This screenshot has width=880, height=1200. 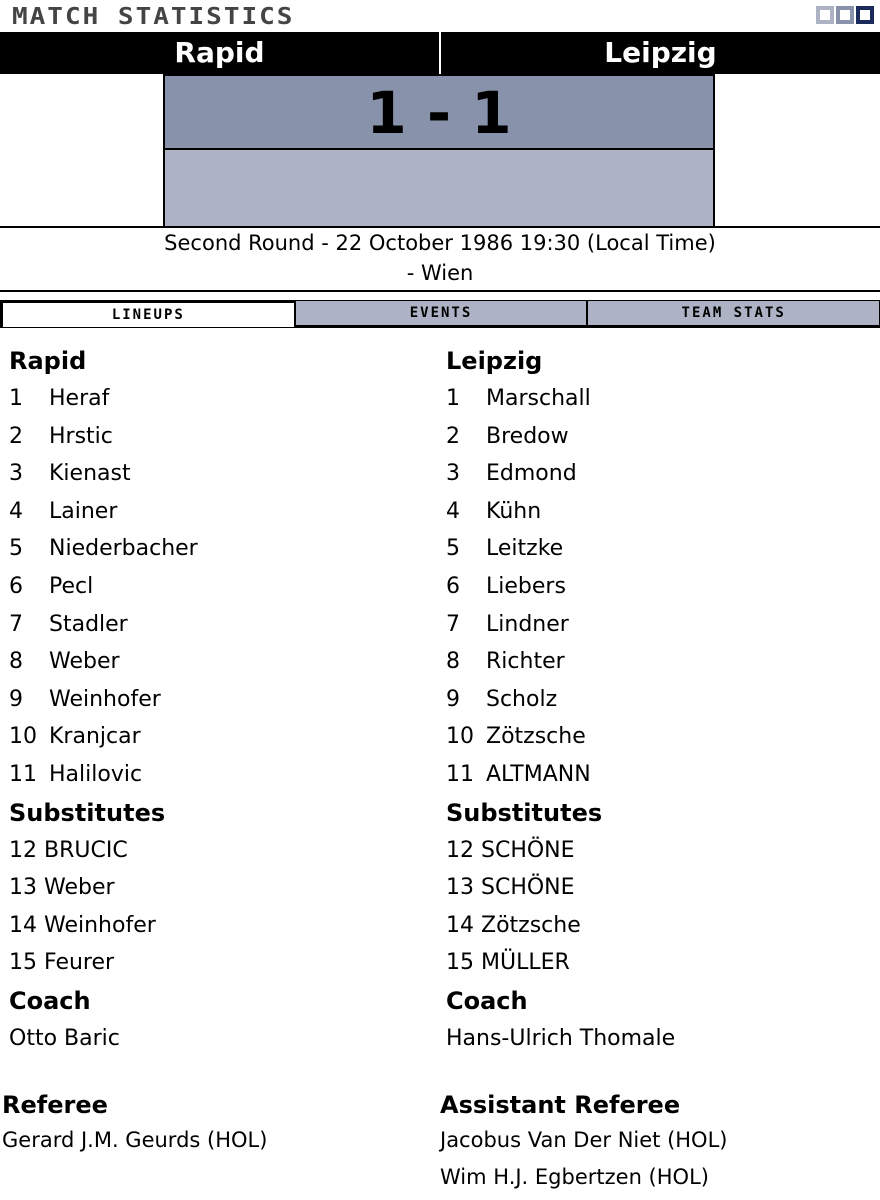 What do you see at coordinates (219, 549) in the screenshot?
I see `player-row: 5 Niederbacher` at bounding box center [219, 549].